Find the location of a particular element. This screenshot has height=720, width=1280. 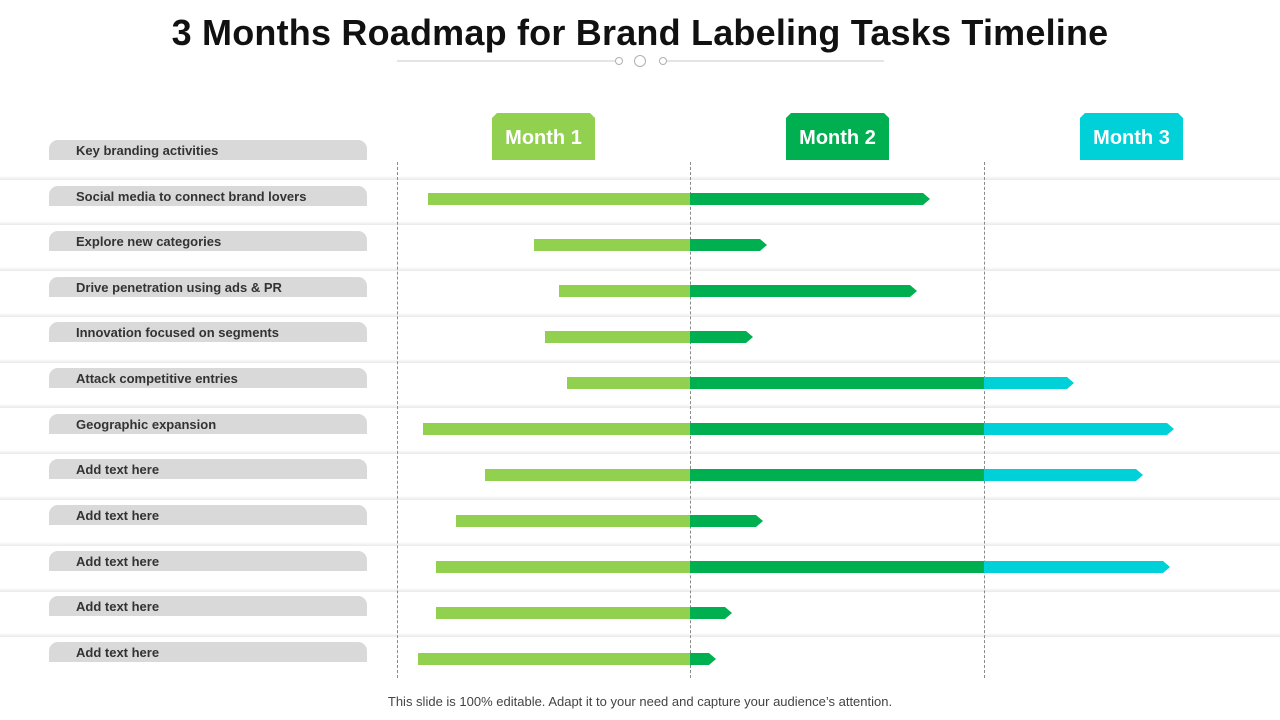

month-2-divider-line is located at coordinates (984, 420).